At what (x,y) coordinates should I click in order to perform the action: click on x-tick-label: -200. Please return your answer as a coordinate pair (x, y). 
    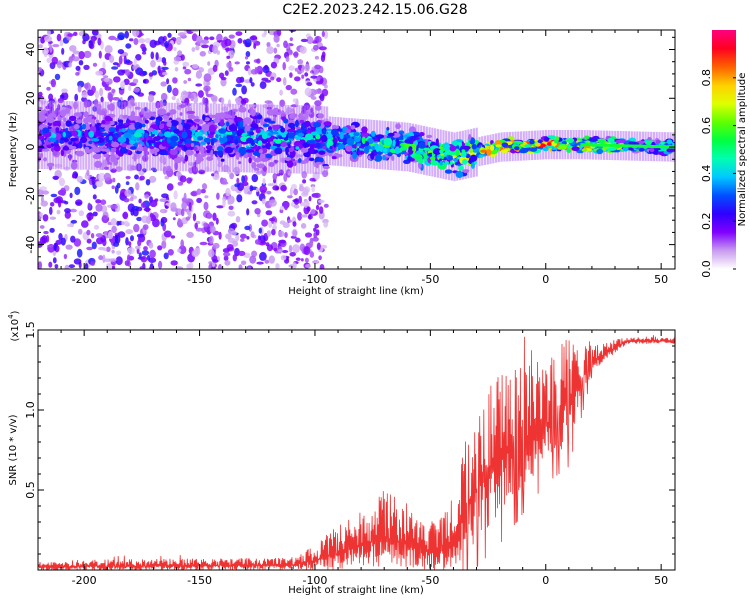
    Looking at the image, I should click on (84, 279).